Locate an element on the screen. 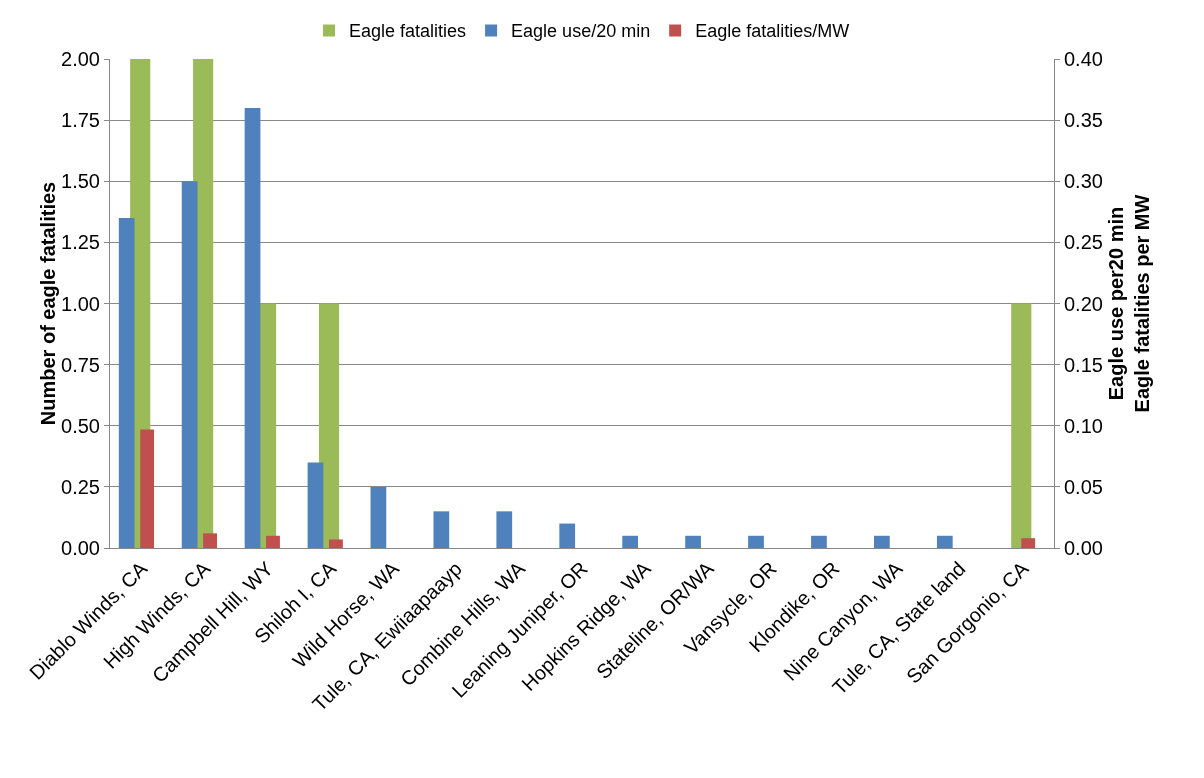 The width and height of the screenshot is (1204, 778). y-tick-label: 0.00 is located at coordinates (80, 548).